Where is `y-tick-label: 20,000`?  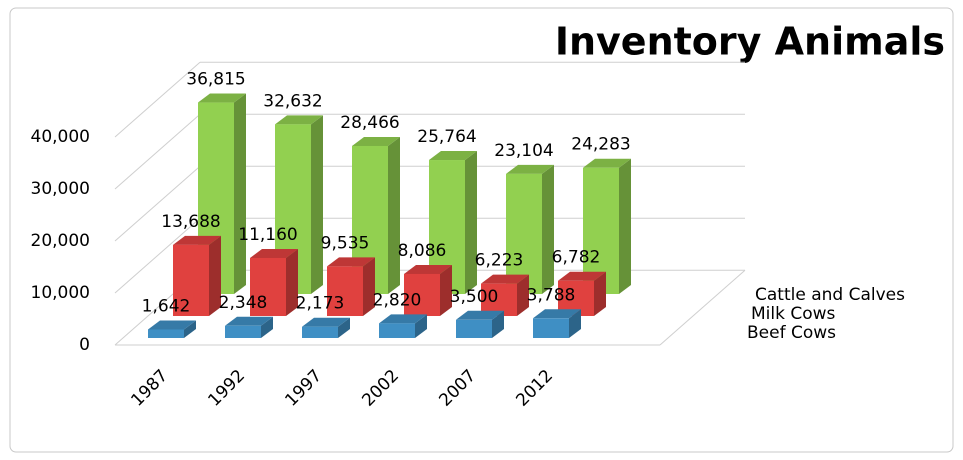
y-tick-label: 20,000 is located at coordinates (60, 241).